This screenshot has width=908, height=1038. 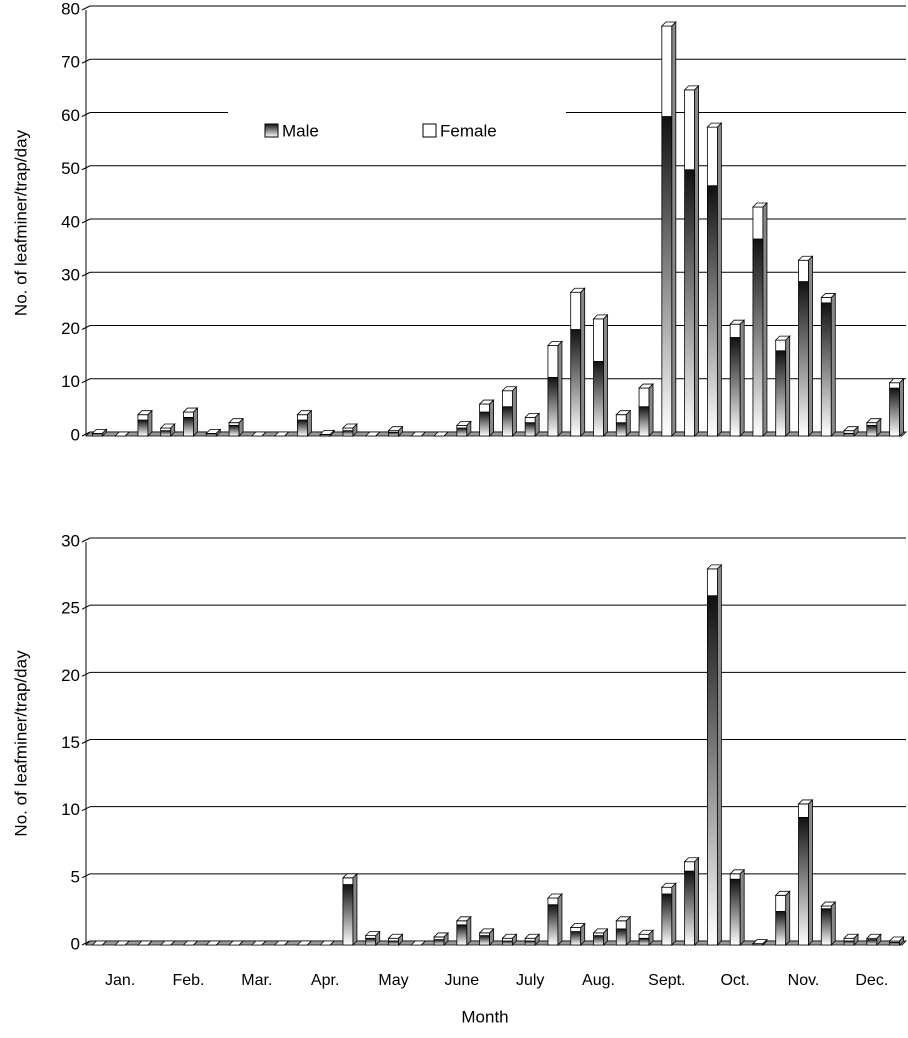 I want to click on x-tick-label: Sept., so click(x=666, y=980).